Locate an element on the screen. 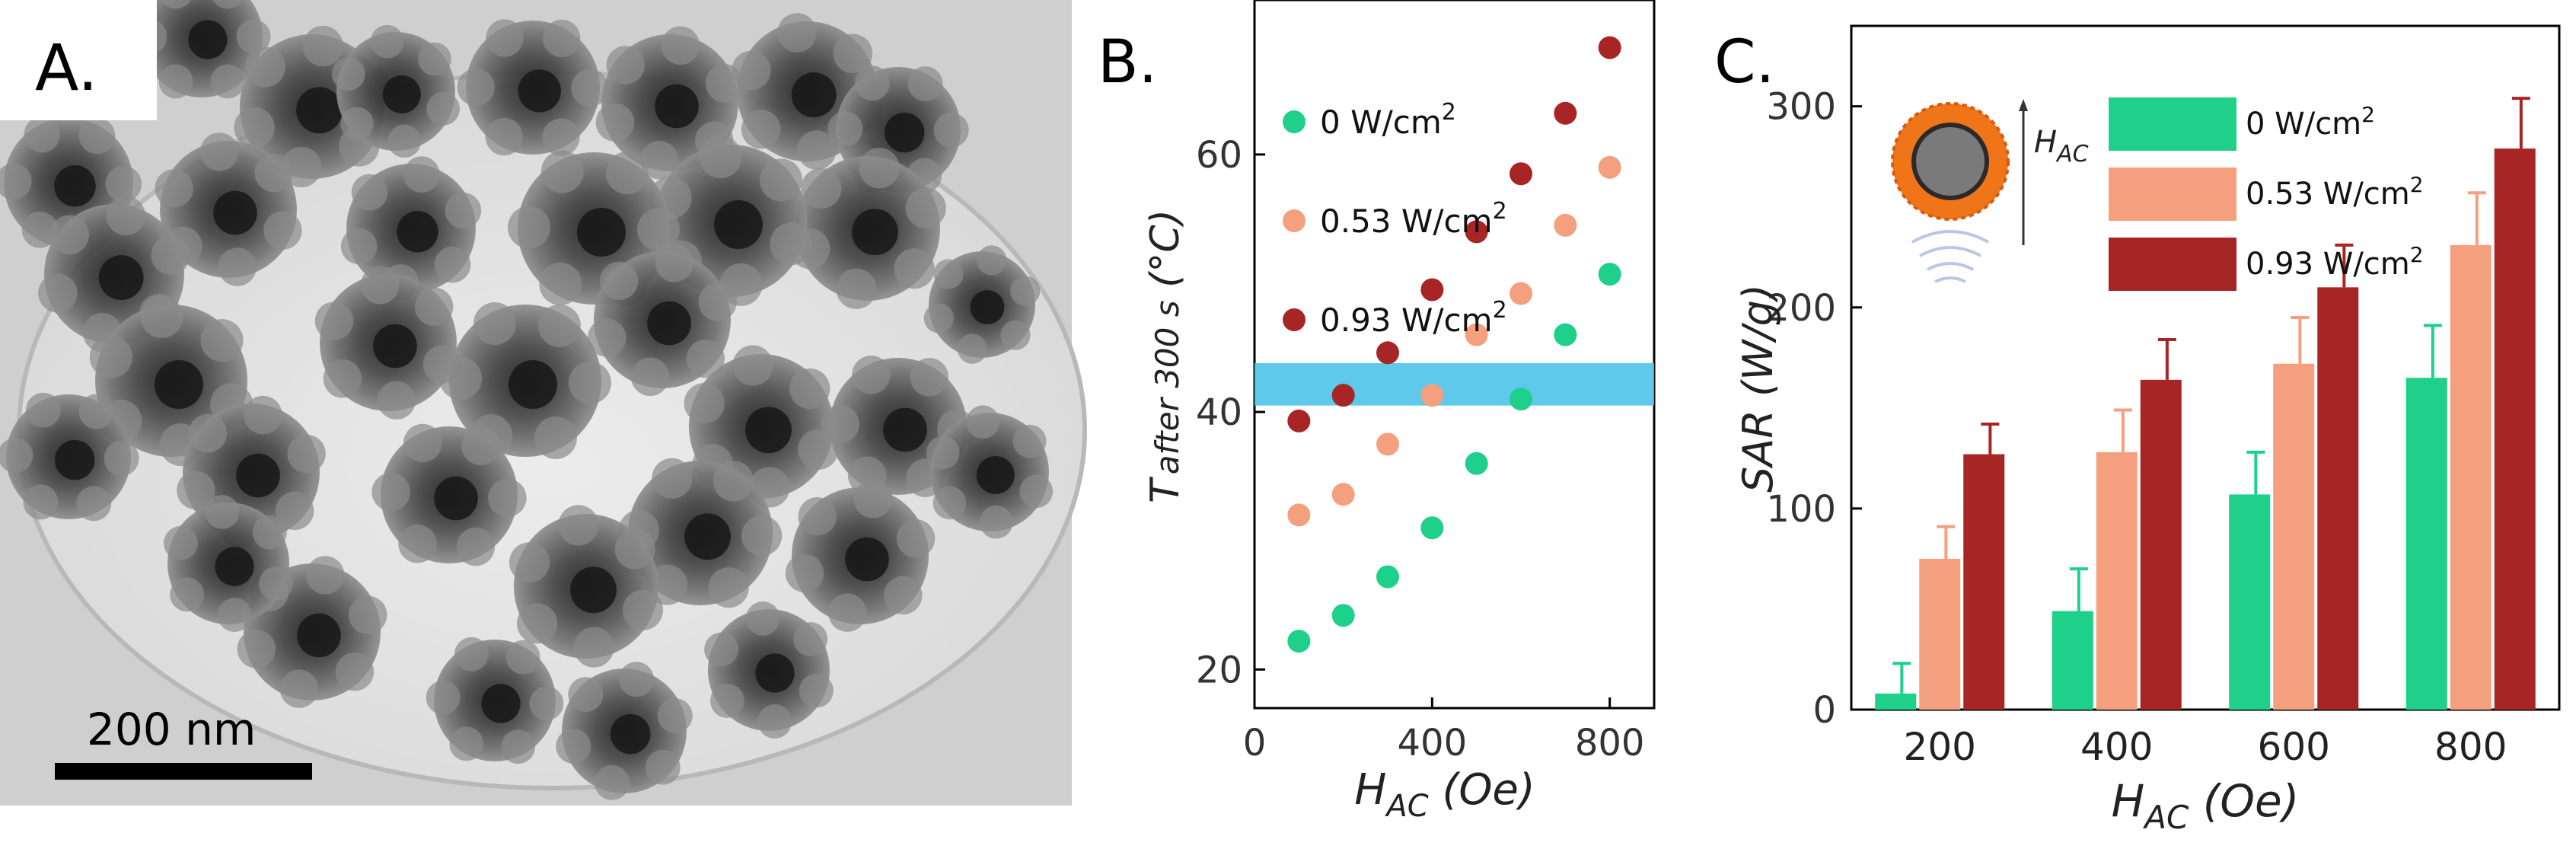  nanoparticle-schematic-inset: HAC is located at coordinates (1990, 191).